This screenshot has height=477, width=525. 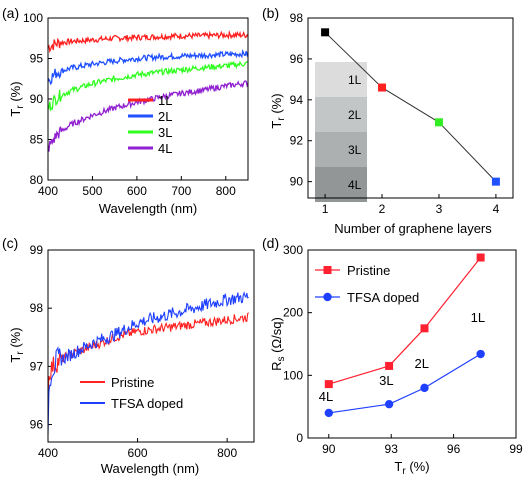 What do you see at coordinates (297, 344) in the screenshot?
I see `panel-d-y-ticks: 0 100 200 300` at bounding box center [297, 344].